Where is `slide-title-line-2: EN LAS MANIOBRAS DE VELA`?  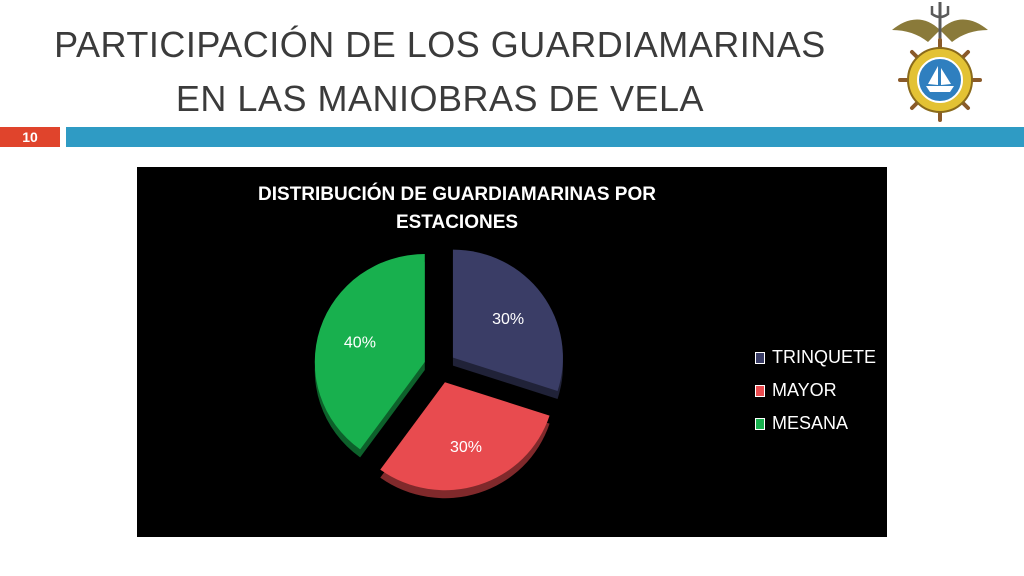
slide-title-line-2: EN LAS MANIOBRAS DE VELA is located at coordinates (440, 98).